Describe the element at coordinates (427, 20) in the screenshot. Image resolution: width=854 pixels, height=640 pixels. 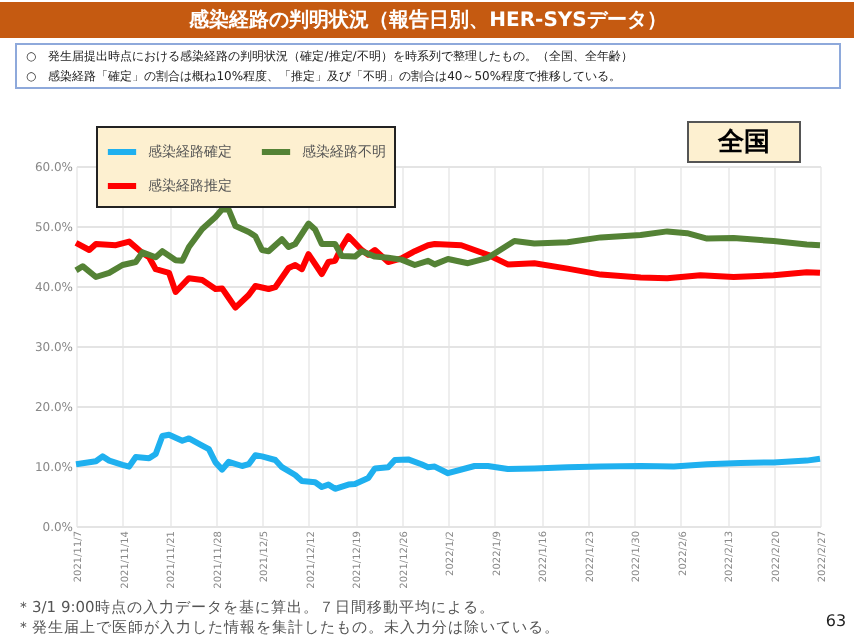
I see `chart-title: 感染経路の判明状況（報告日別、HER-SYSデータ）` at that location.